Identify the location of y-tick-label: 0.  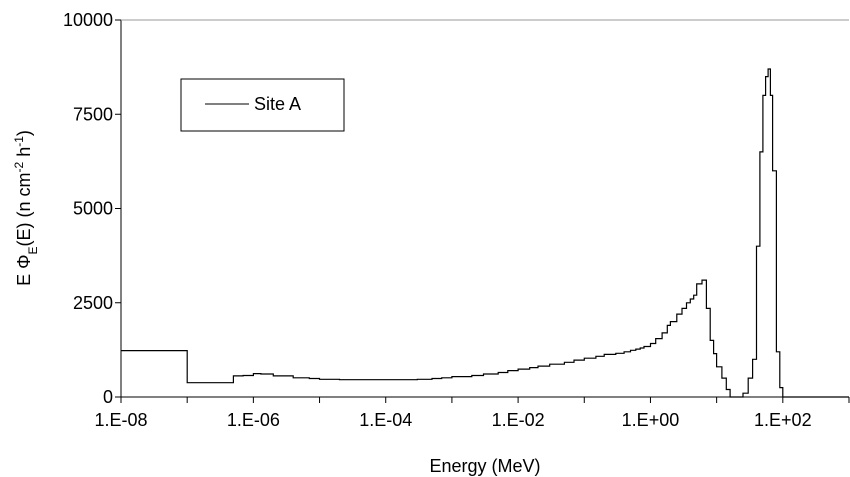
(108, 397).